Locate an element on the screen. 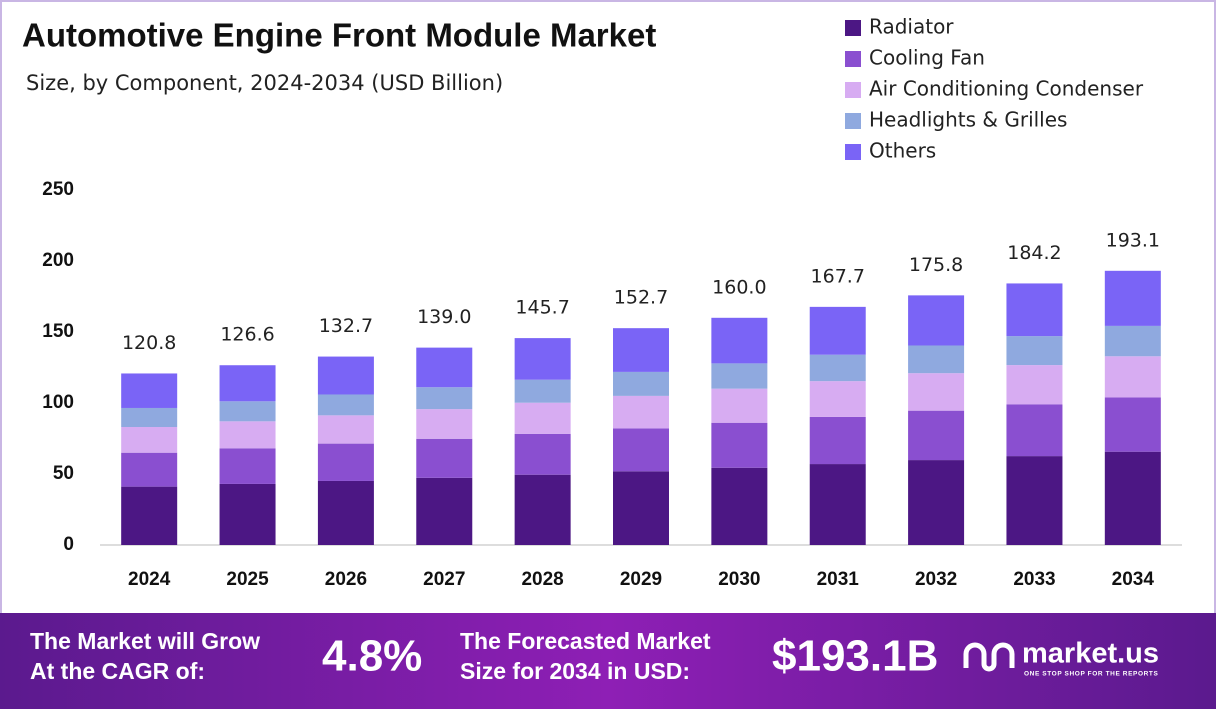  logo-text: market.us is located at coordinates (1090, 654).